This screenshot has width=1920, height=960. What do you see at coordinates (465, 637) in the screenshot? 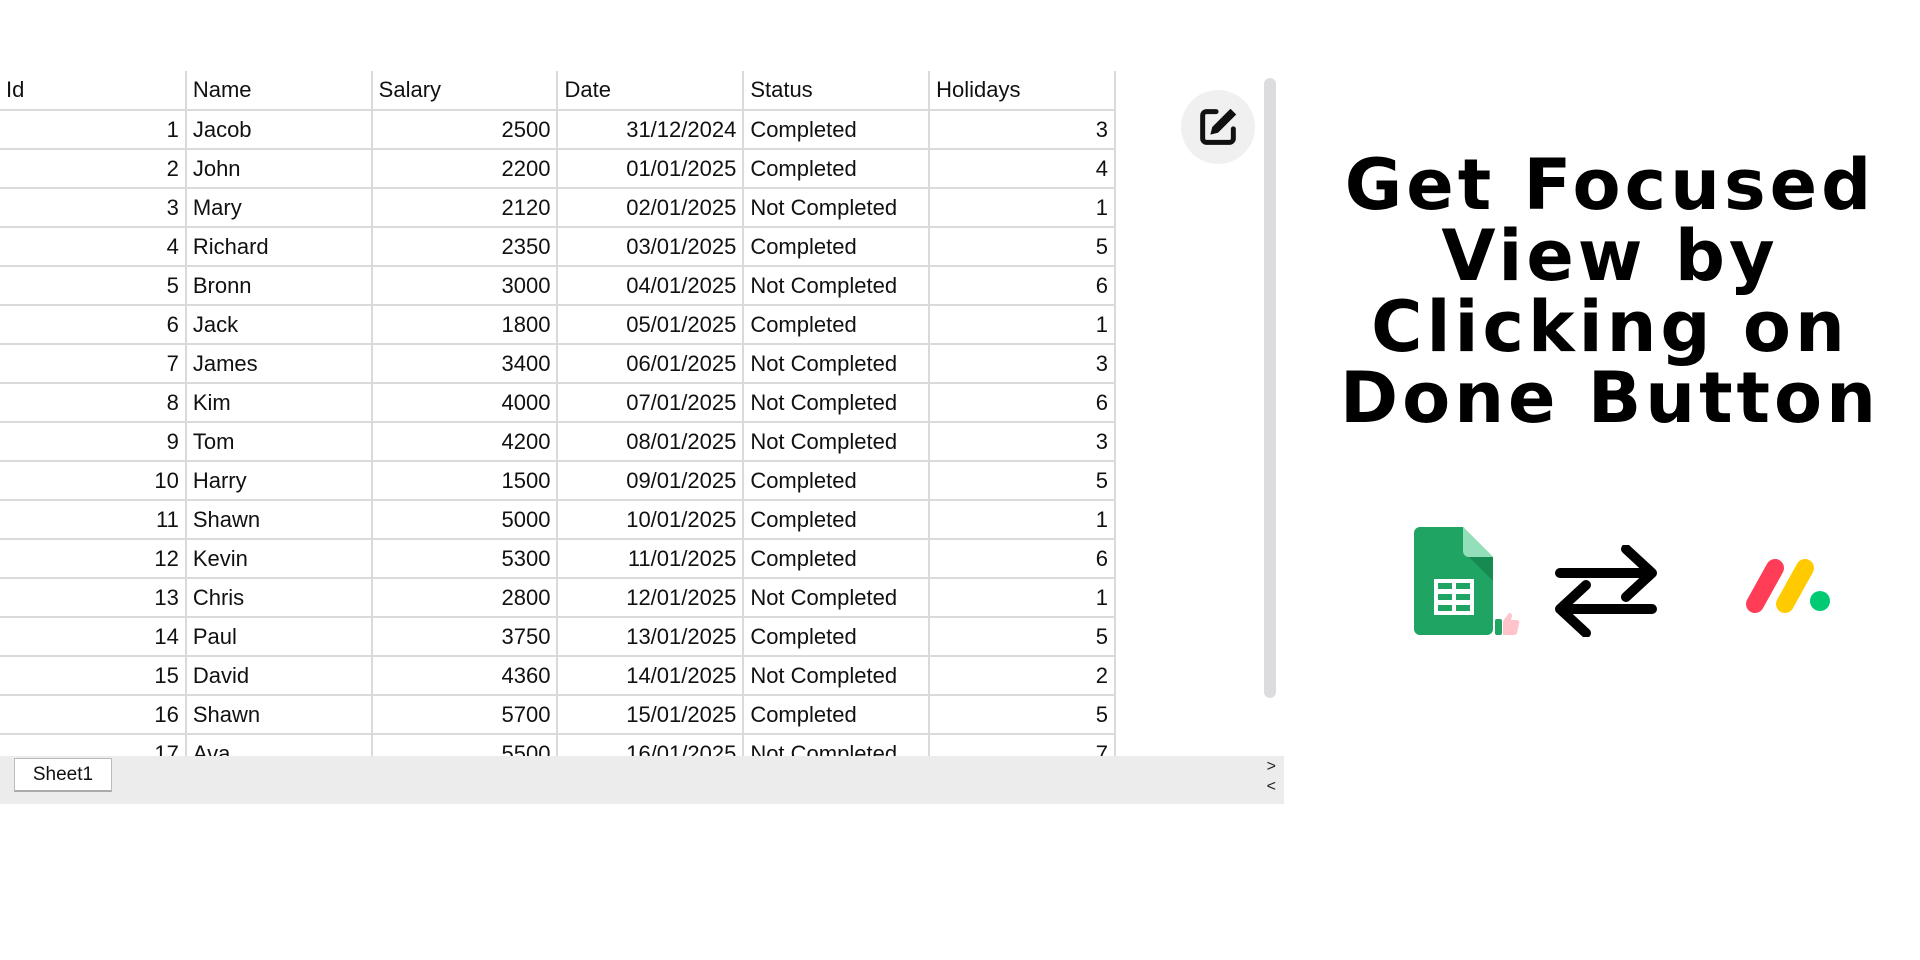
I see `cell-salary: 3750` at bounding box center [465, 637].